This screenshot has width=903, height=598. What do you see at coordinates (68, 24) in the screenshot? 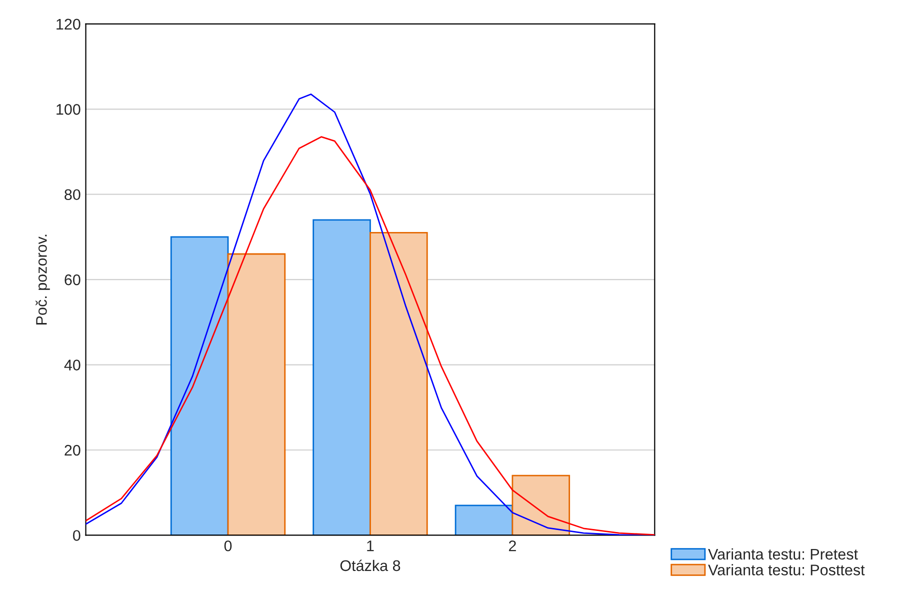
I see `y-tick-label: 120` at bounding box center [68, 24].